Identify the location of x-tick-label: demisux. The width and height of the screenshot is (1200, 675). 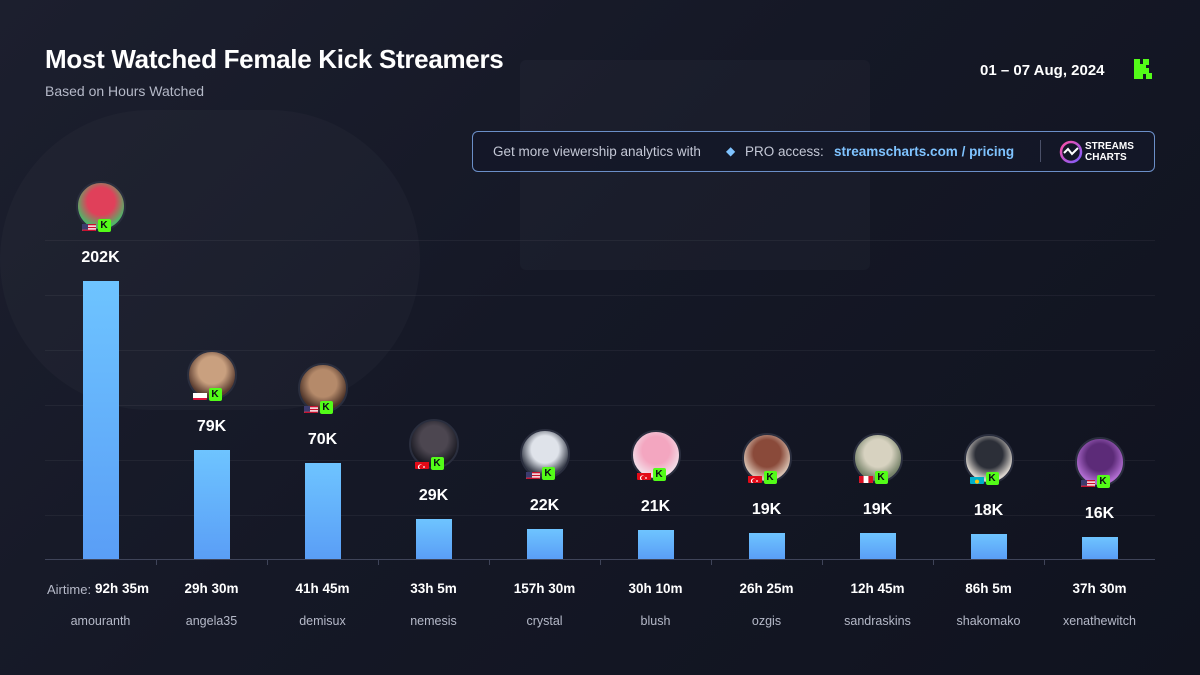
(322, 621).